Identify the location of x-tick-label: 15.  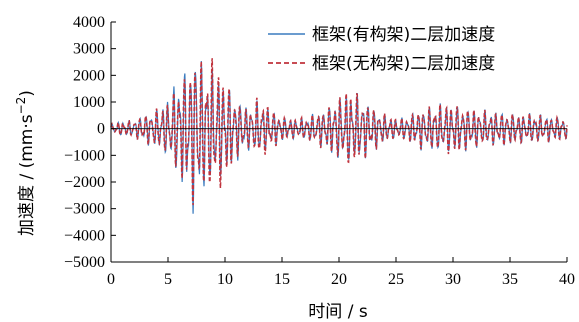
(282, 279).